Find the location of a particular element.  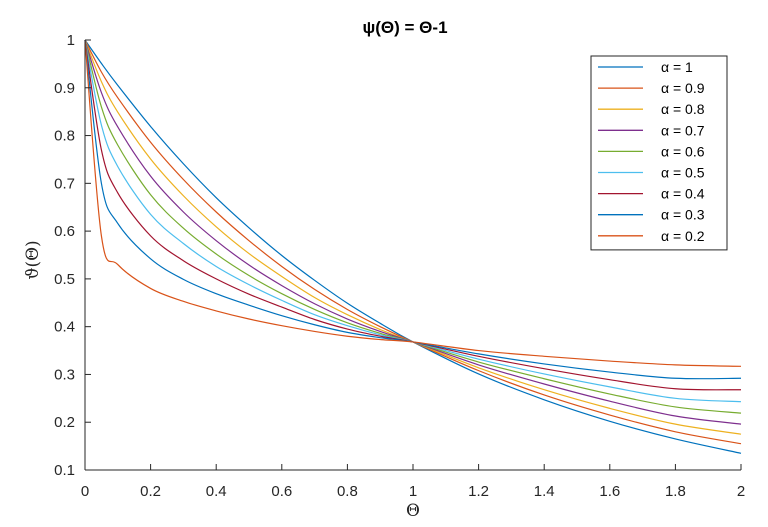

y-tick-label: 0.6 is located at coordinates (64, 231).